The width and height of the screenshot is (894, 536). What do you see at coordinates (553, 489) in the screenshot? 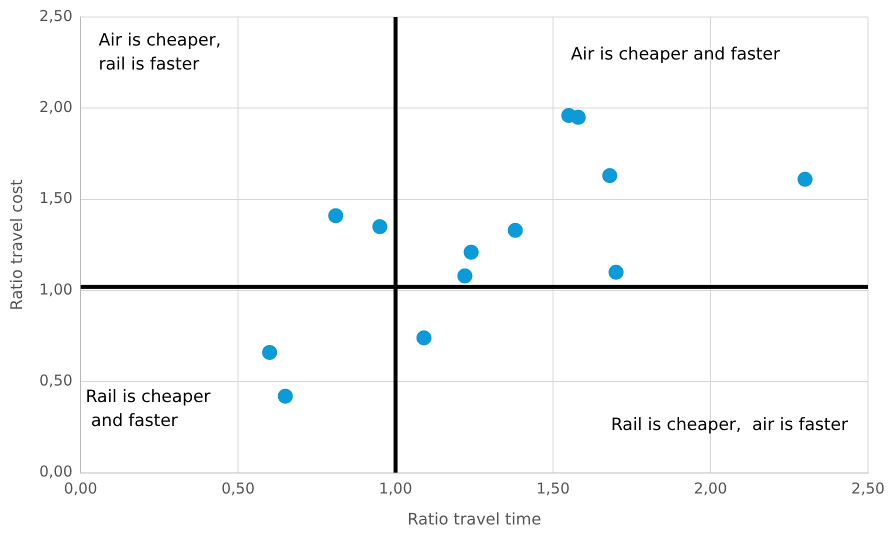
I see `x-tick-label: 1,50` at bounding box center [553, 489].